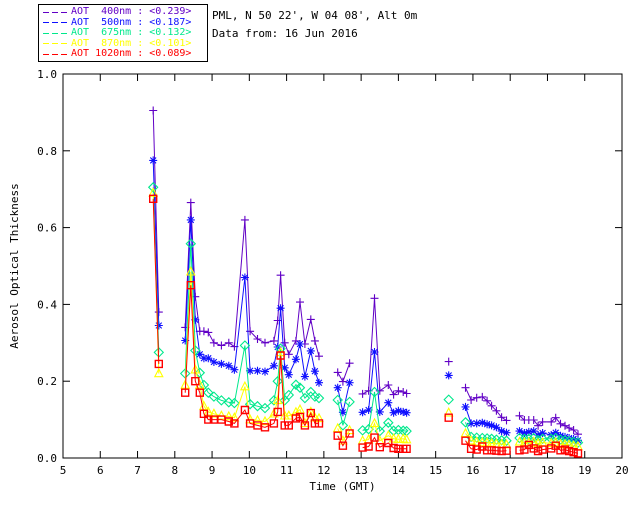 The width and height of the screenshot is (640, 512). I want to click on y-tick-label: 1.0, so click(47, 74).